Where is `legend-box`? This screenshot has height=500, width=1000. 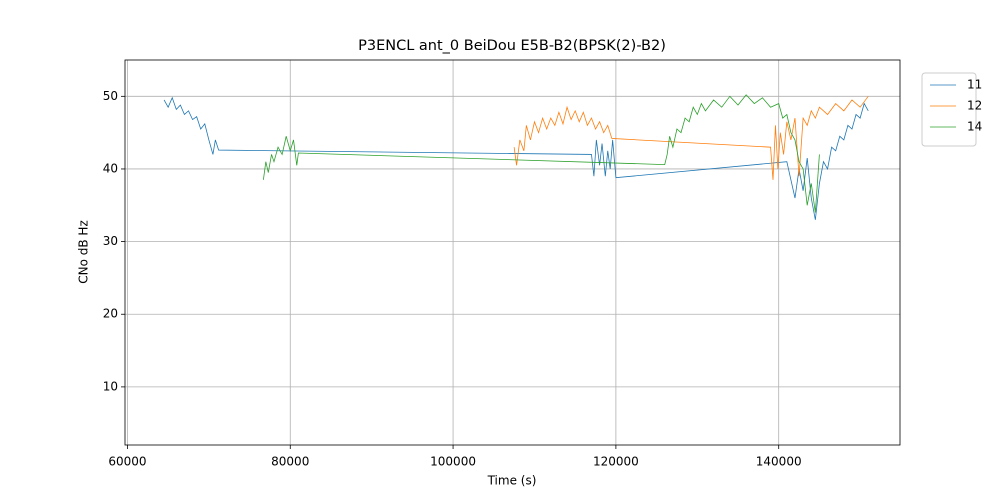 legend-box is located at coordinates (949, 109).